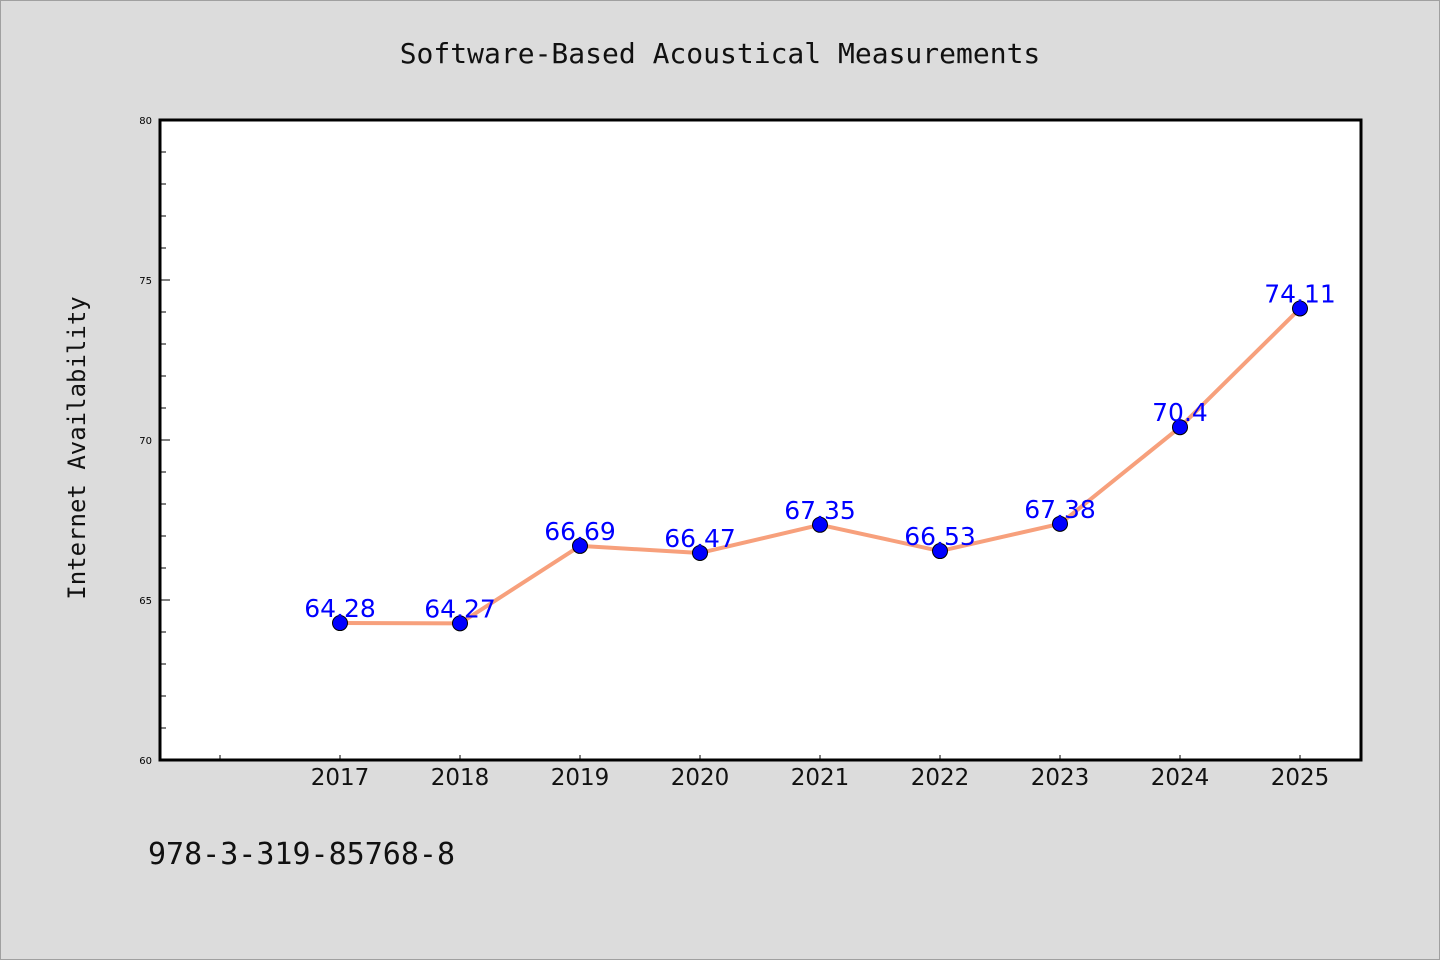  I want to click on y-tick-label: 80, so click(145, 121).